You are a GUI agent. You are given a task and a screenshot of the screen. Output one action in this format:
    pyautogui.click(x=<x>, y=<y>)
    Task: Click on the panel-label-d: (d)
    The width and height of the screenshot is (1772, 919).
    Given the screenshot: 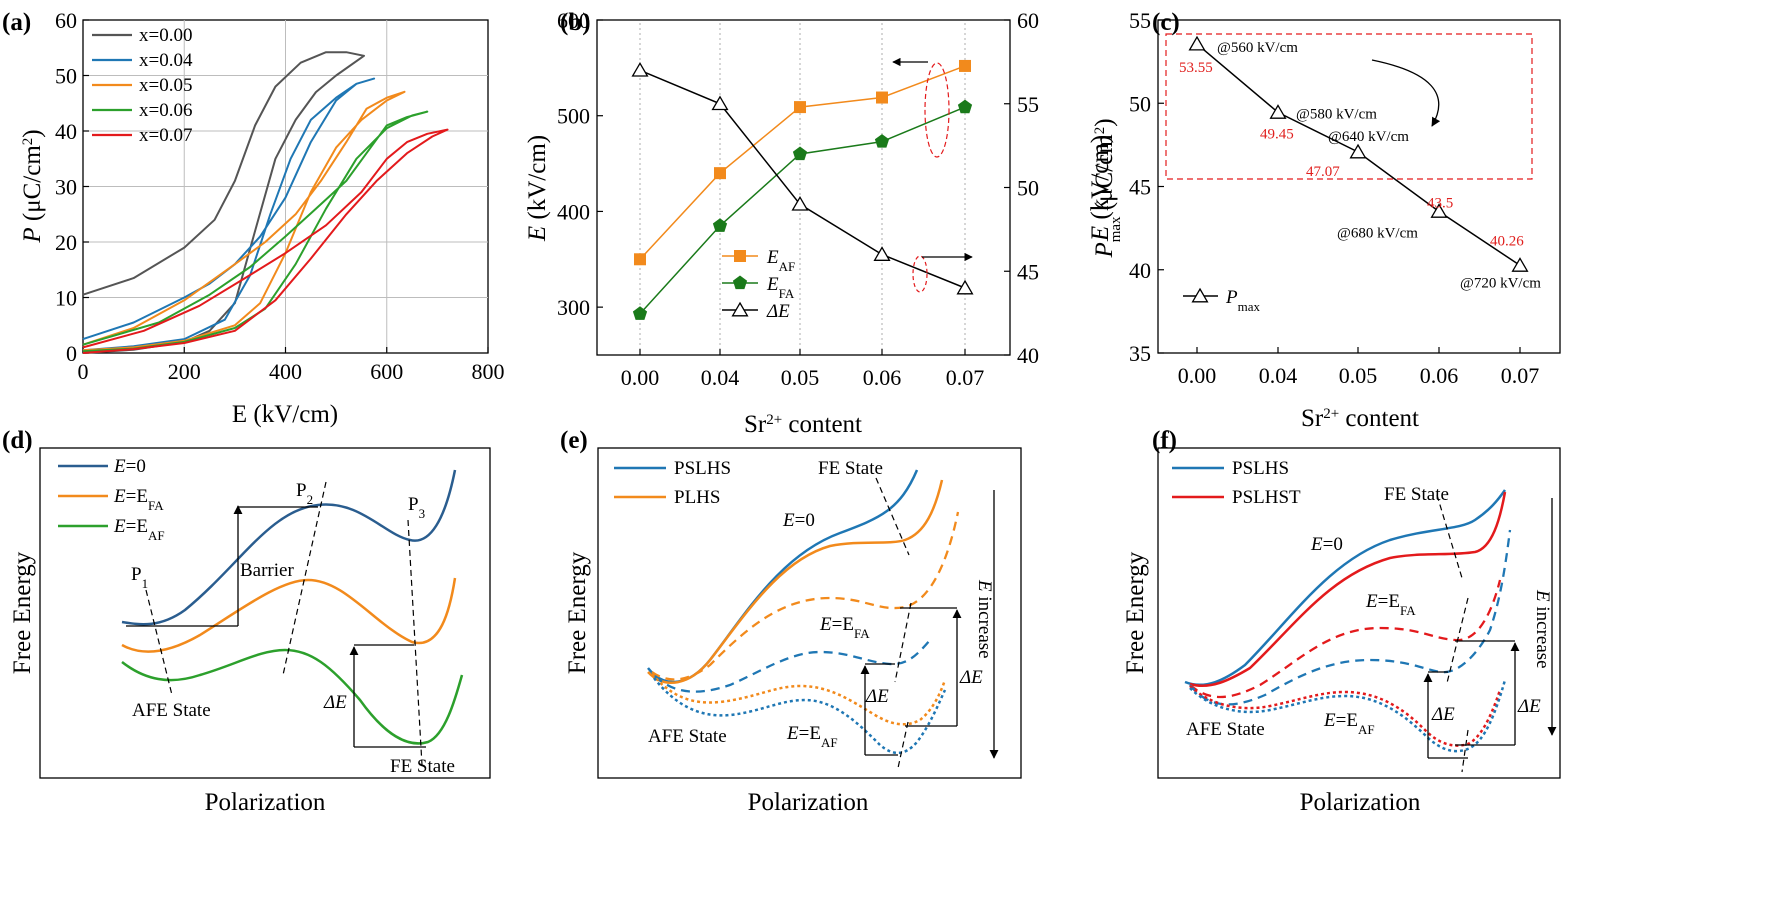 What is the action you would take?
    pyautogui.click(x=17, y=440)
    